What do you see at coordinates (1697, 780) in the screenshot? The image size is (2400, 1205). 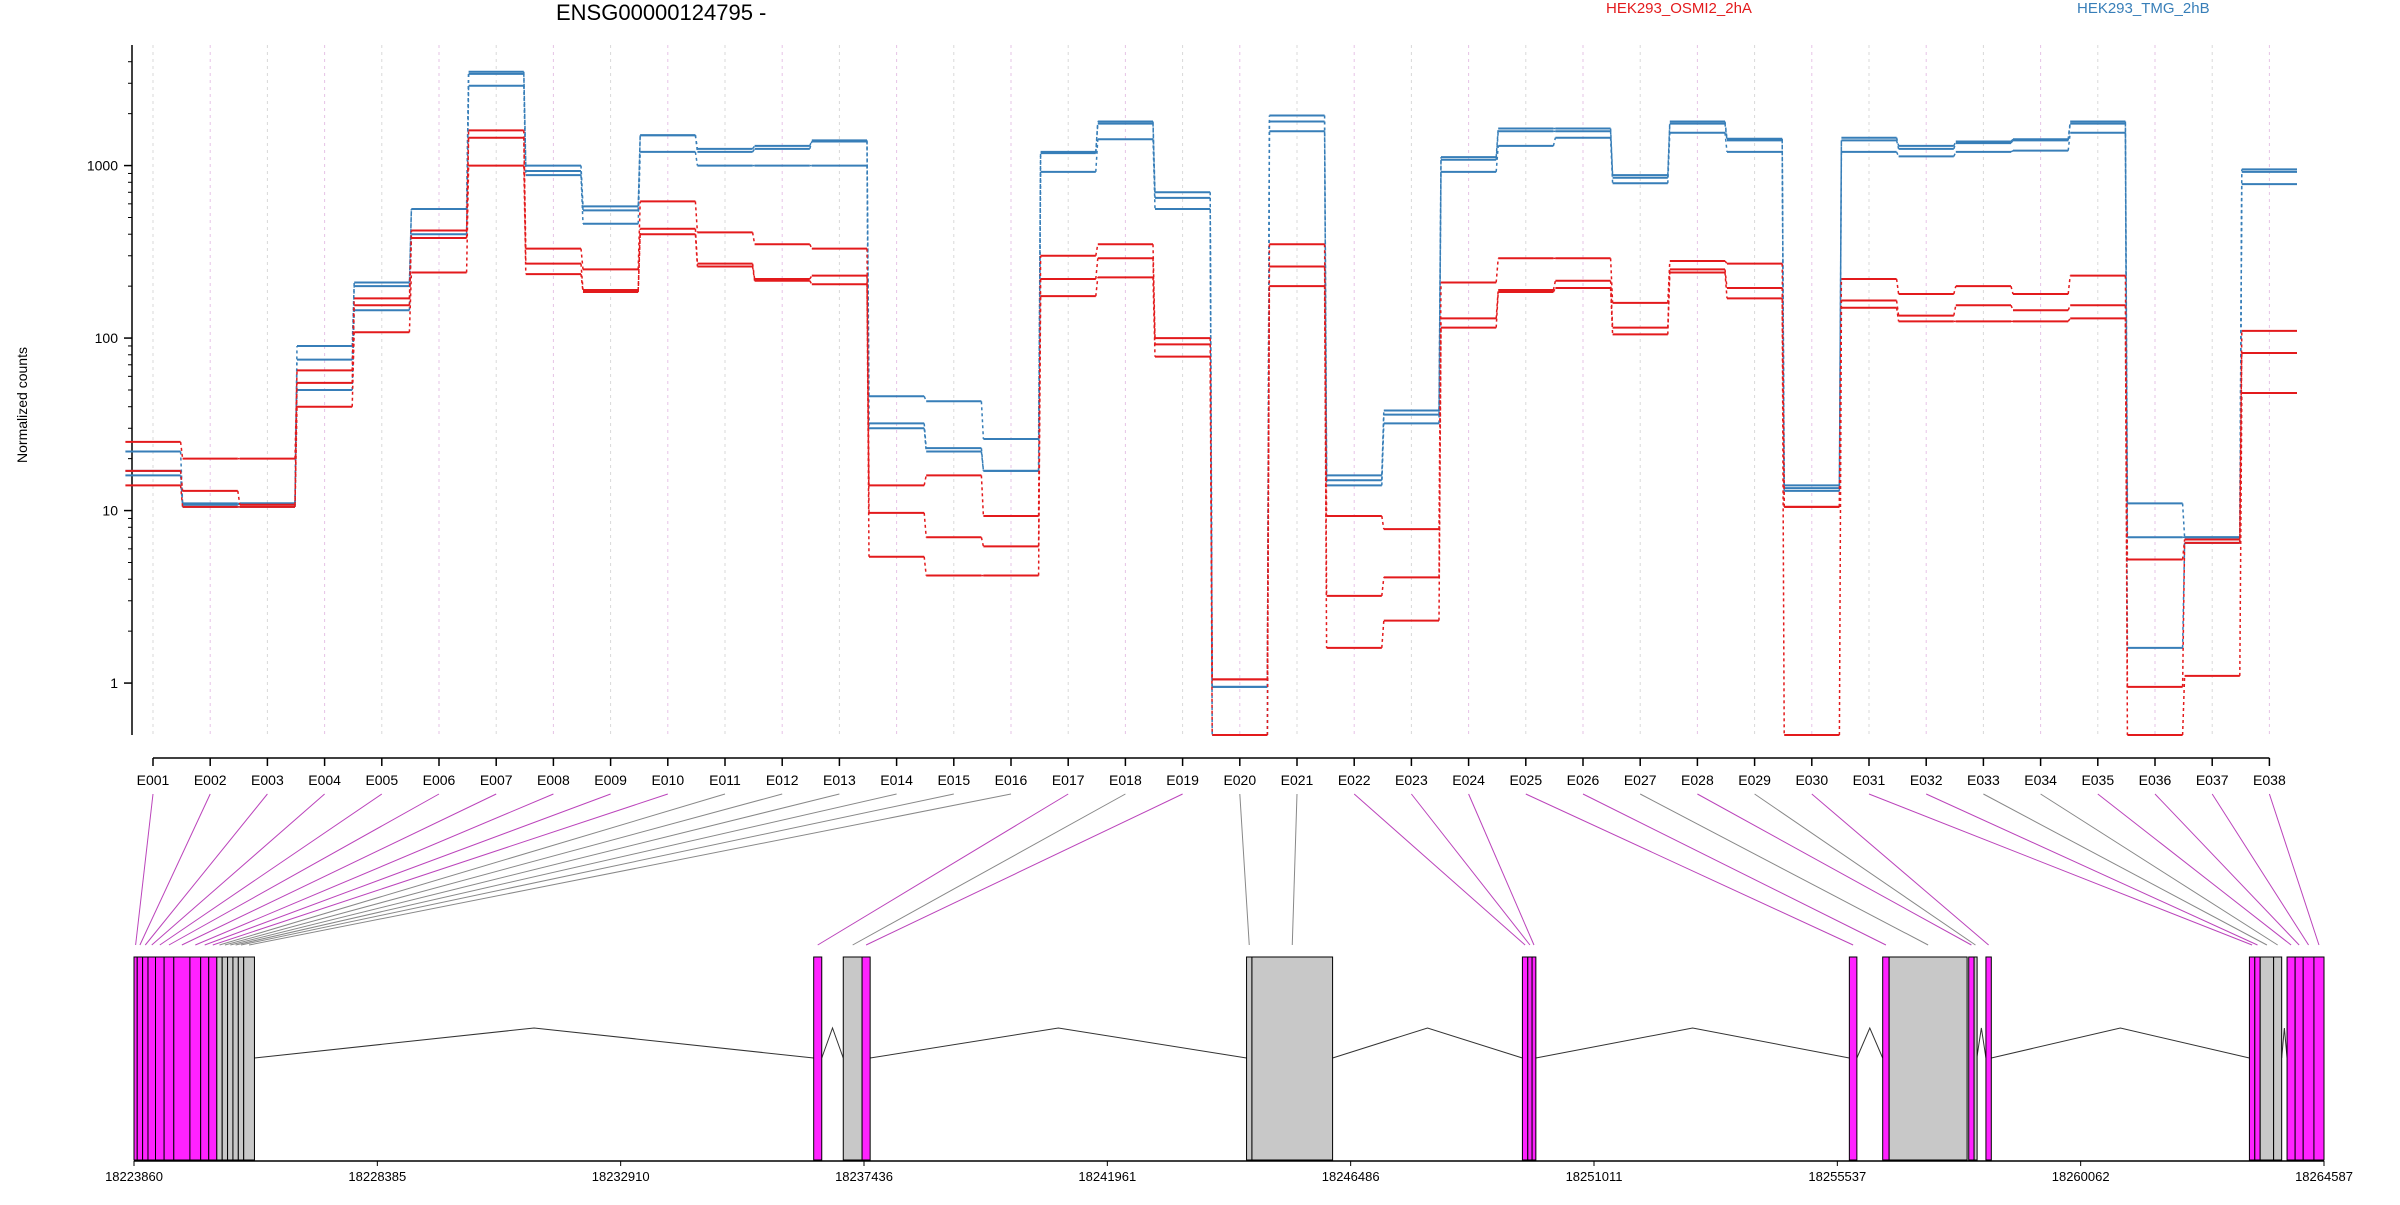 I see `x-tick-label: E028` at bounding box center [1697, 780].